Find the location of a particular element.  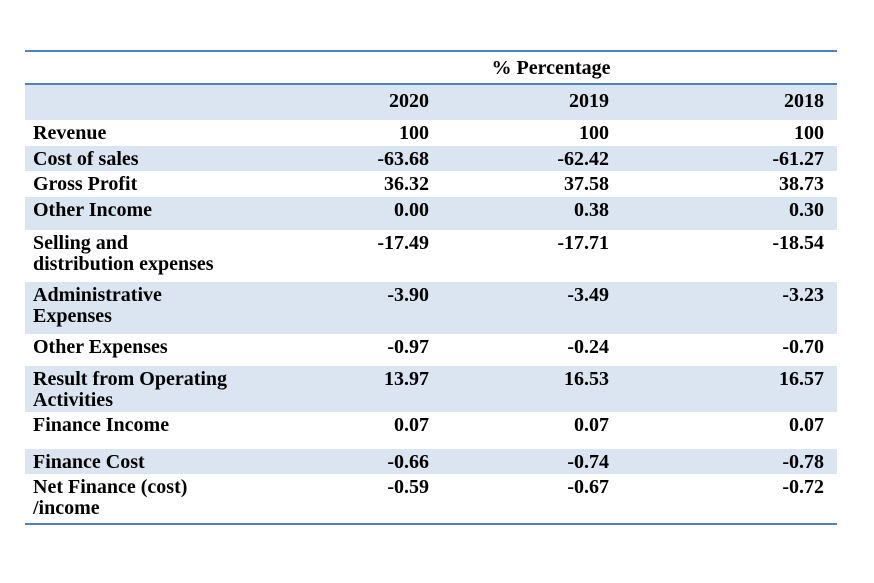

year-header-2019: 2019 is located at coordinates (532, 102).